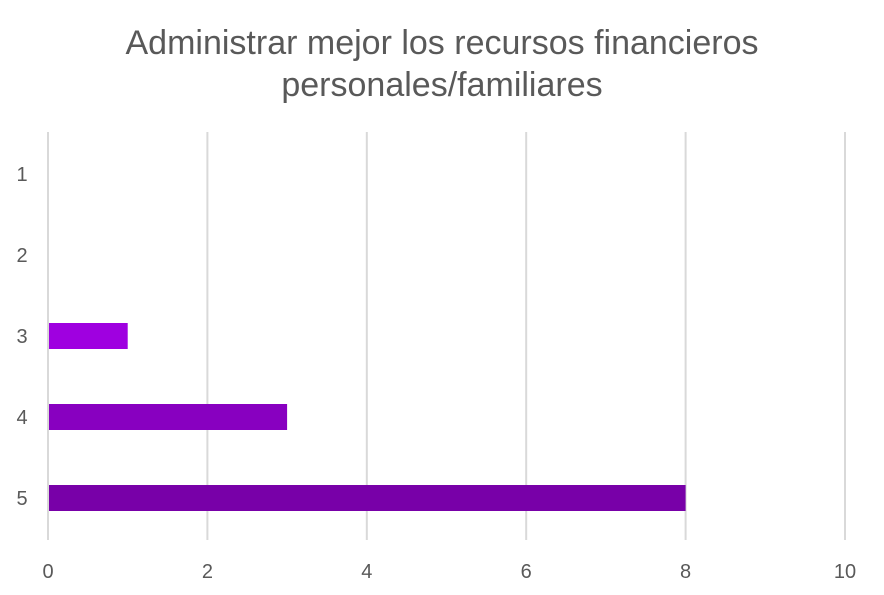  Describe the element at coordinates (207, 572) in the screenshot. I see `x-tick-label: 2` at that location.